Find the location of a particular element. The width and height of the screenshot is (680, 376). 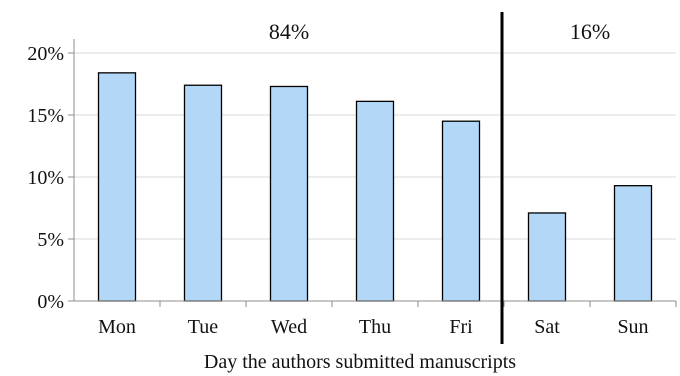

group-share-label: 16% is located at coordinates (590, 31).